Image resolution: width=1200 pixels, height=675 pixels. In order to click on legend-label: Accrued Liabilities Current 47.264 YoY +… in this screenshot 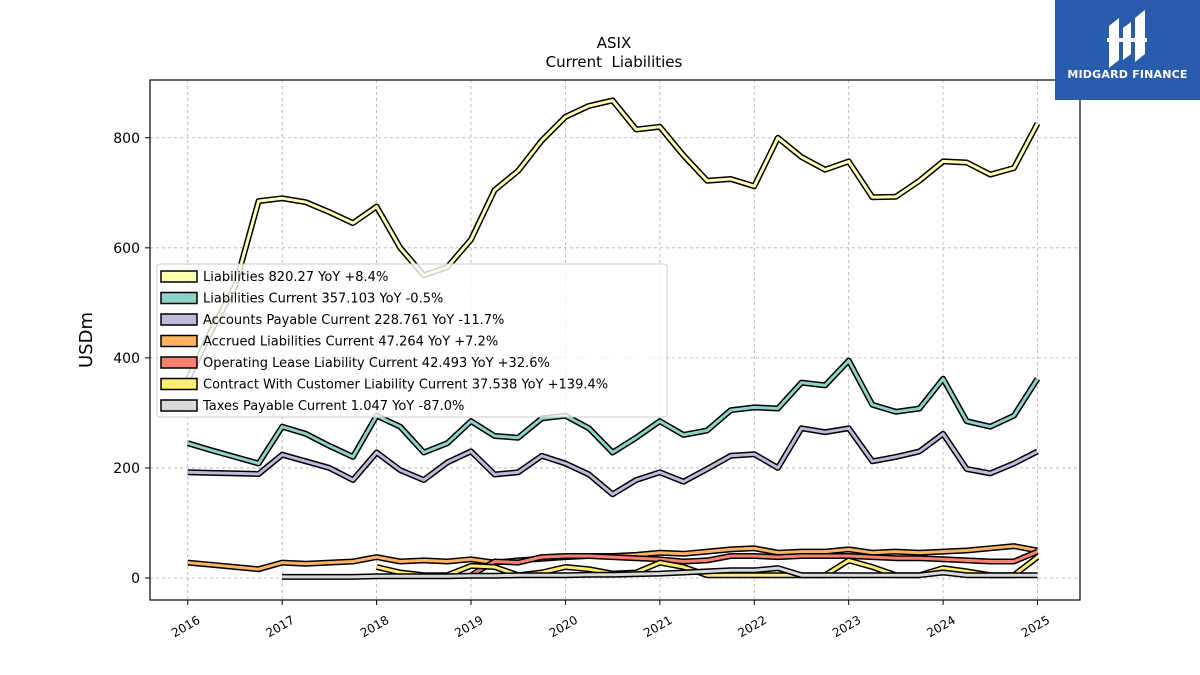, I will do `click(350, 342)`.